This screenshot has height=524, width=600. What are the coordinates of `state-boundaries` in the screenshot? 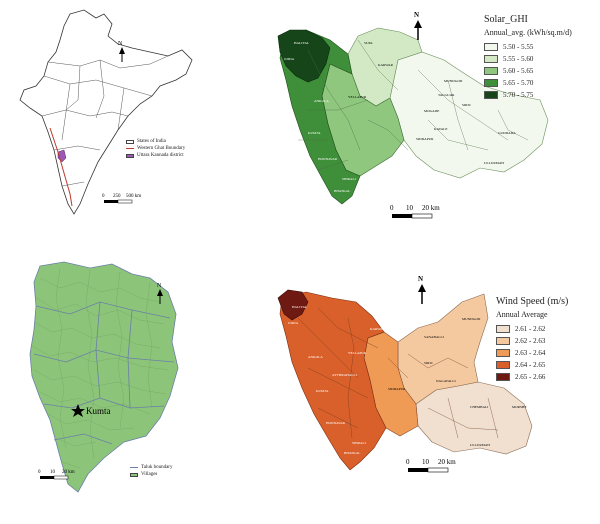 It's located at (105, 121).